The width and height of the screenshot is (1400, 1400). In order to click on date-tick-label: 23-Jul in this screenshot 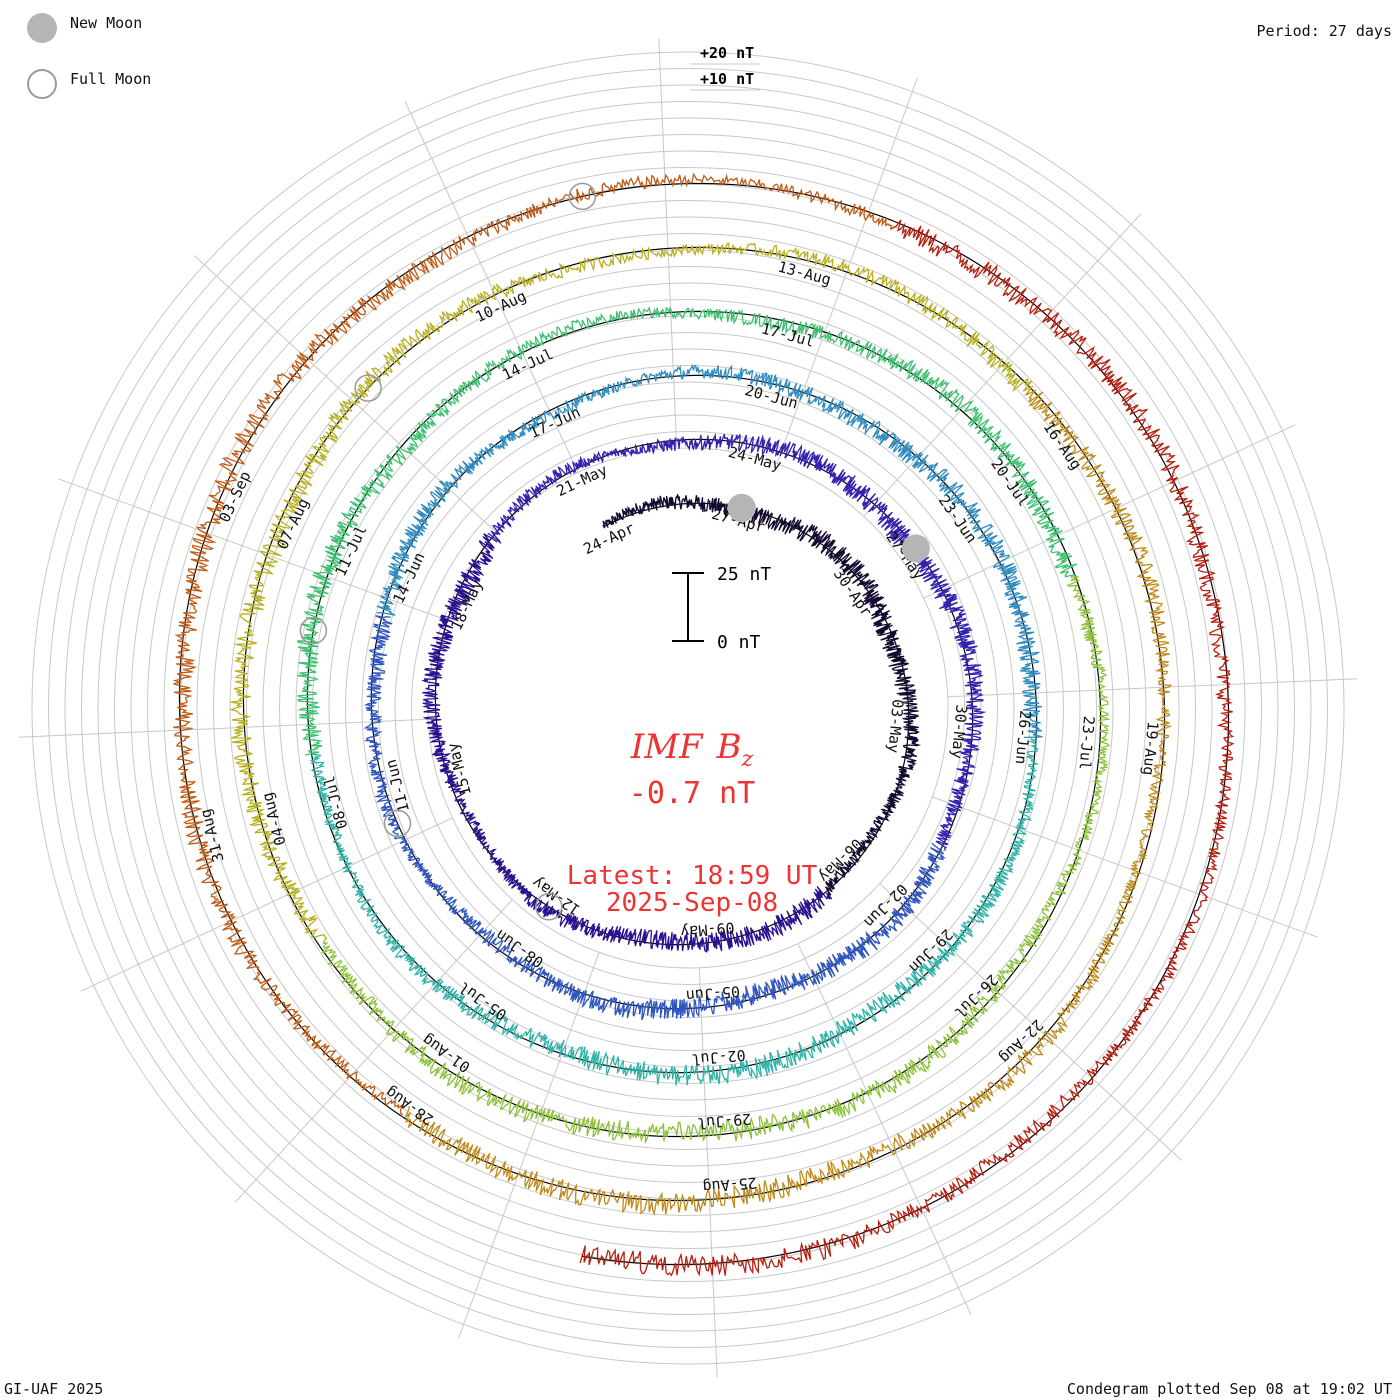, I will do `click(1086, 743)`.